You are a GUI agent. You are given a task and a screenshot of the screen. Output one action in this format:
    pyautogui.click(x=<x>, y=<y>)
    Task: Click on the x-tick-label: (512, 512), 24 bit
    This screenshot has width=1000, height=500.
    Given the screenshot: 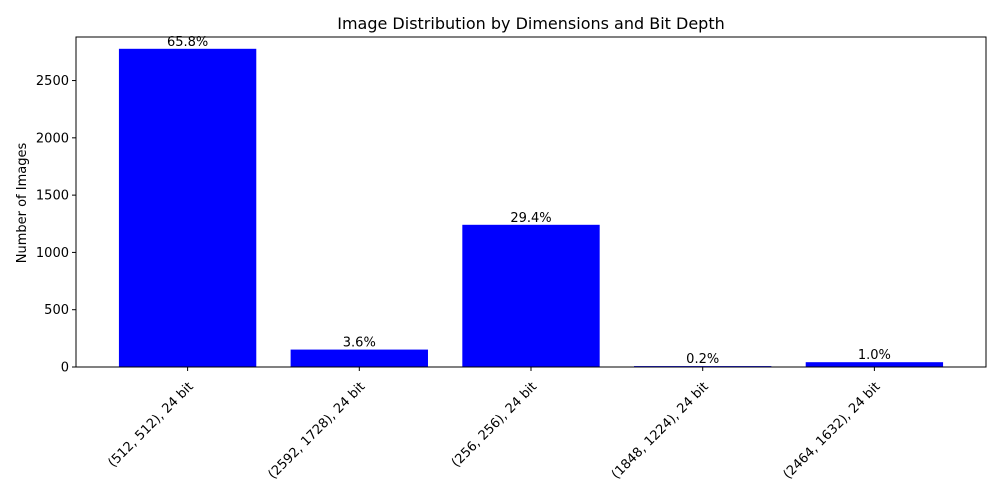 What is the action you would take?
    pyautogui.click(x=150, y=424)
    